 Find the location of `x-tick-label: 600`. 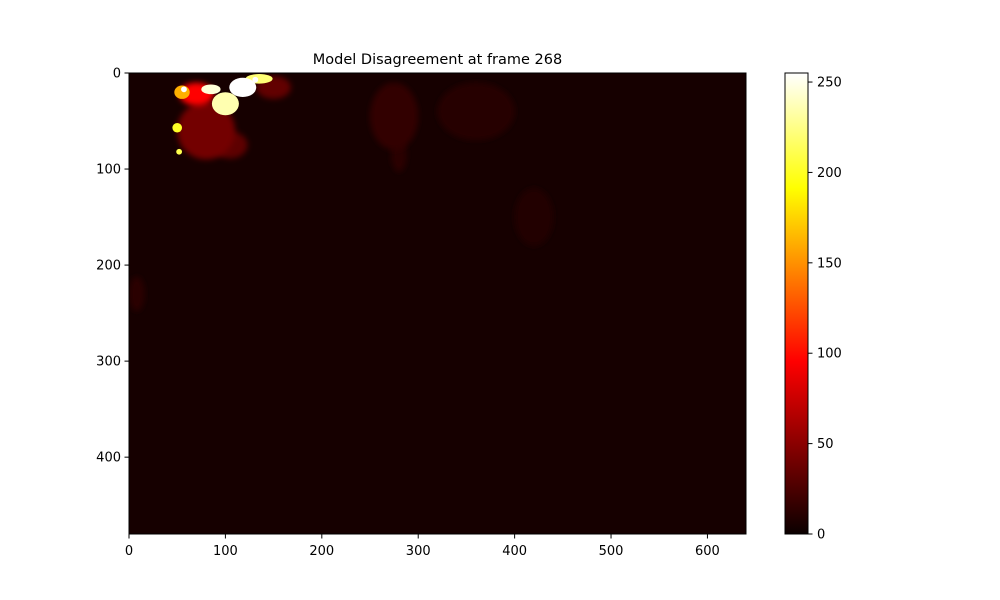

x-tick-label: 600 is located at coordinates (707, 551).